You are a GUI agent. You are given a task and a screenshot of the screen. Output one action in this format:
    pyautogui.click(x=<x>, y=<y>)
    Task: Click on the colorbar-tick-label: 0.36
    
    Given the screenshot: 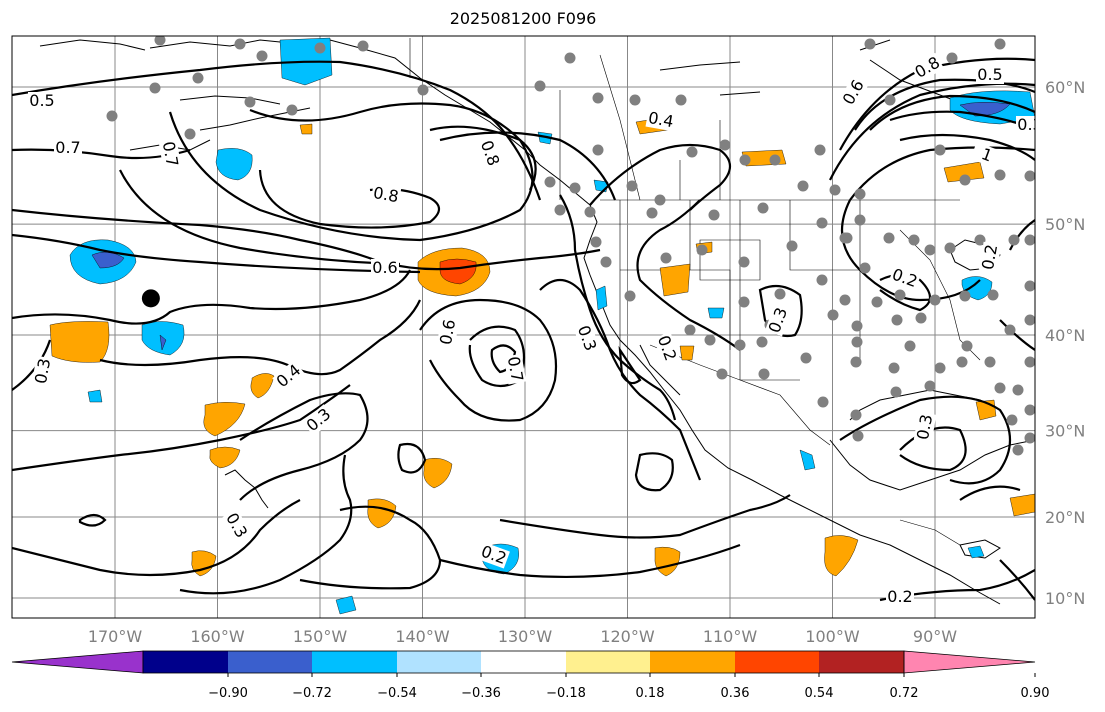 What is the action you would take?
    pyautogui.click(x=735, y=693)
    